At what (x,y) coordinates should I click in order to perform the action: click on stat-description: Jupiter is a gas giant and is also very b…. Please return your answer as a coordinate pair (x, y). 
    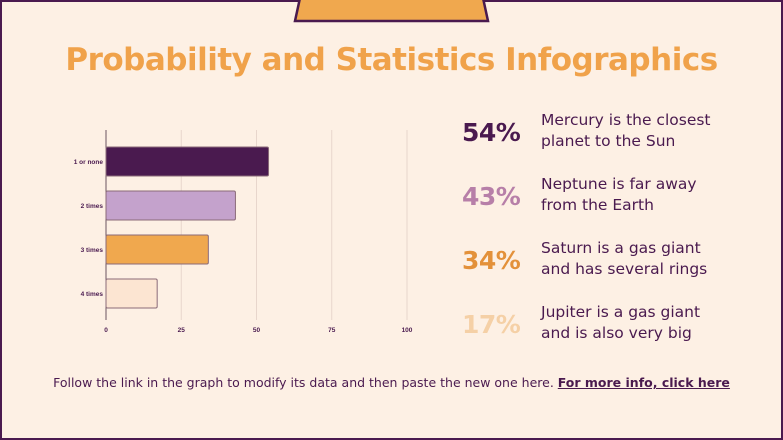
    Looking at the image, I should click on (620, 323).